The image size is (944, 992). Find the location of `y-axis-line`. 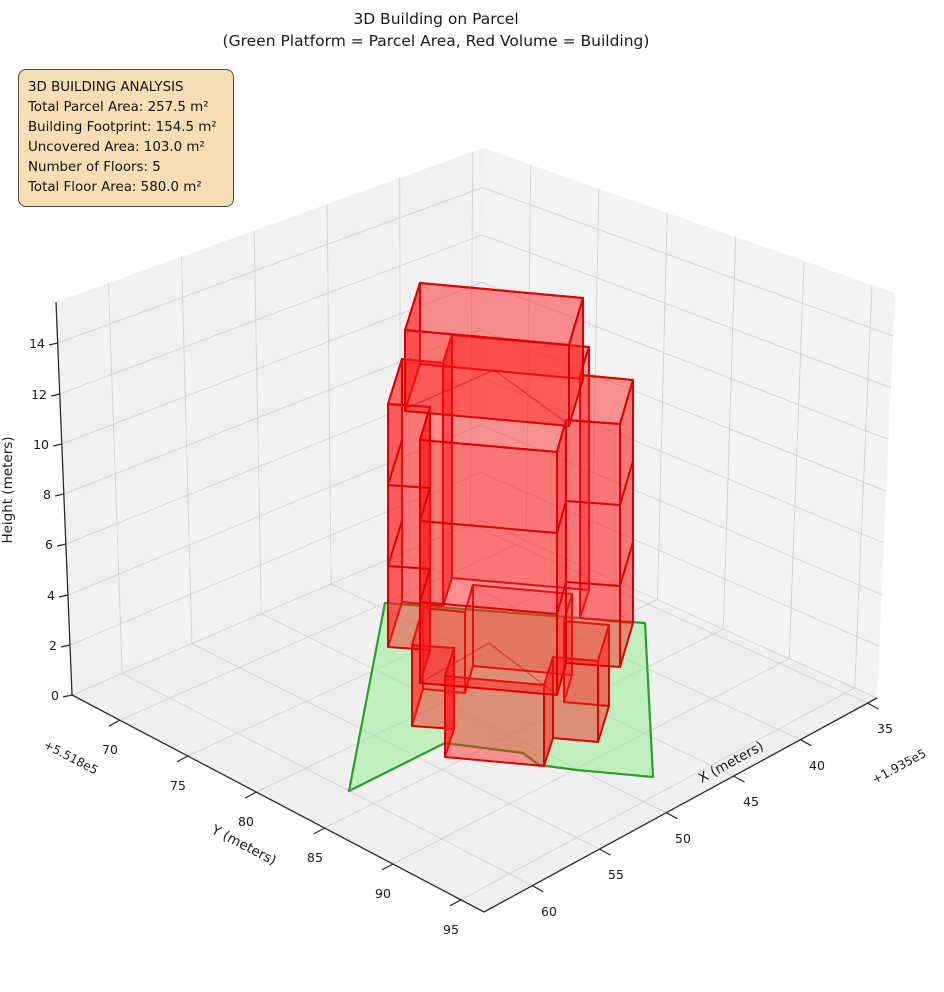

y-axis-line is located at coordinates (278, 803).